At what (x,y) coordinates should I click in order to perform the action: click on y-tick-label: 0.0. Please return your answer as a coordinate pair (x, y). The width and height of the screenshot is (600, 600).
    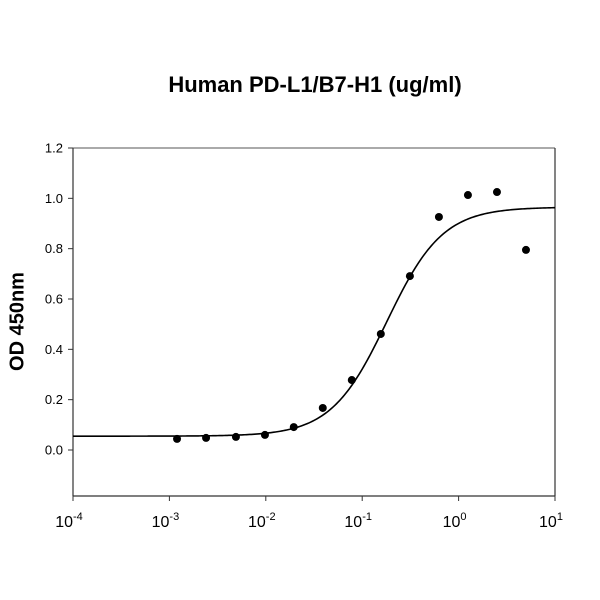
    Looking at the image, I should click on (54, 450).